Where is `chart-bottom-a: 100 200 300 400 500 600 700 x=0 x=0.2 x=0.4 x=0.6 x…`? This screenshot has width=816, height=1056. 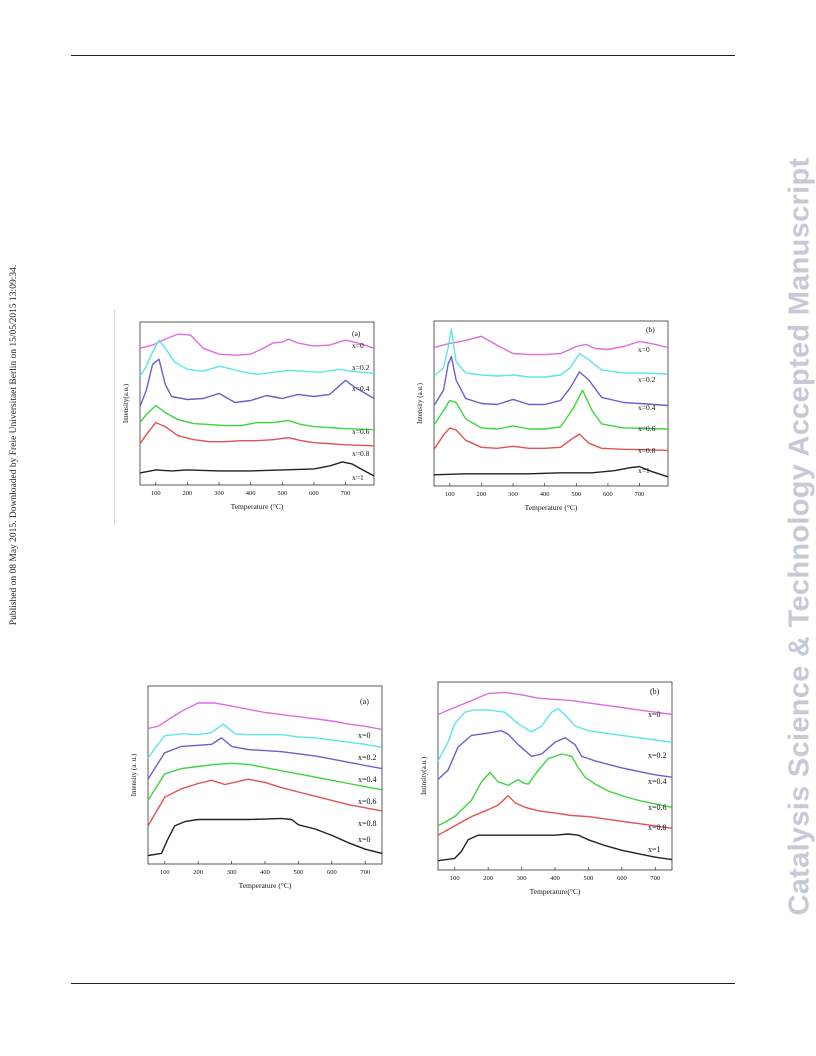 chart-bottom-a: 100 200 300 400 500 600 700 x=0 x=0.2 x=0.4 x=0.6 x… is located at coordinates (256, 787).